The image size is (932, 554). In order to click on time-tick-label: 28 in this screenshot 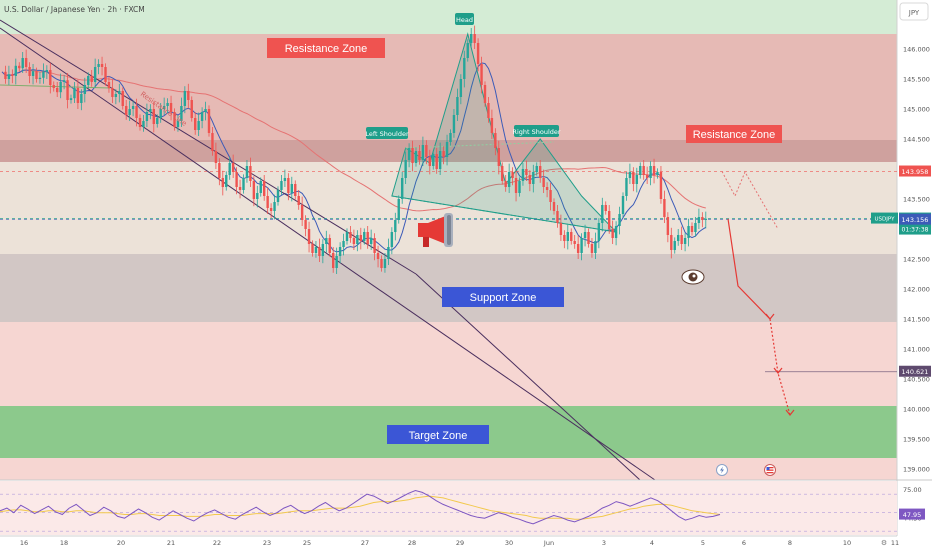, I will do `click(412, 543)`.